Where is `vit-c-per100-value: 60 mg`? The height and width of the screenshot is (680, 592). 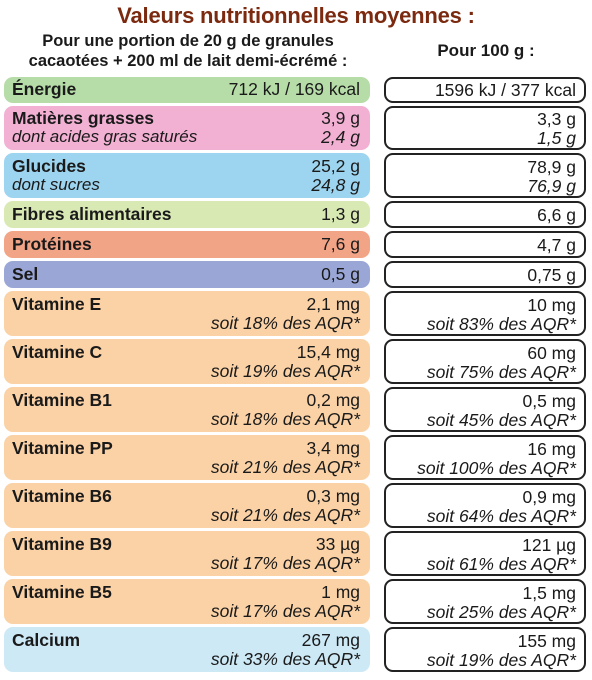 vit-c-per100-value: 60 mg is located at coordinates (551, 353).